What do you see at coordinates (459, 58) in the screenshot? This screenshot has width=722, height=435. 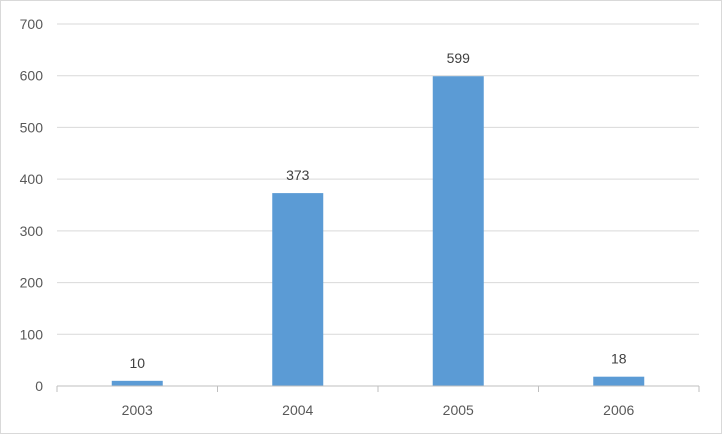 I see `data-label: 599` at bounding box center [459, 58].